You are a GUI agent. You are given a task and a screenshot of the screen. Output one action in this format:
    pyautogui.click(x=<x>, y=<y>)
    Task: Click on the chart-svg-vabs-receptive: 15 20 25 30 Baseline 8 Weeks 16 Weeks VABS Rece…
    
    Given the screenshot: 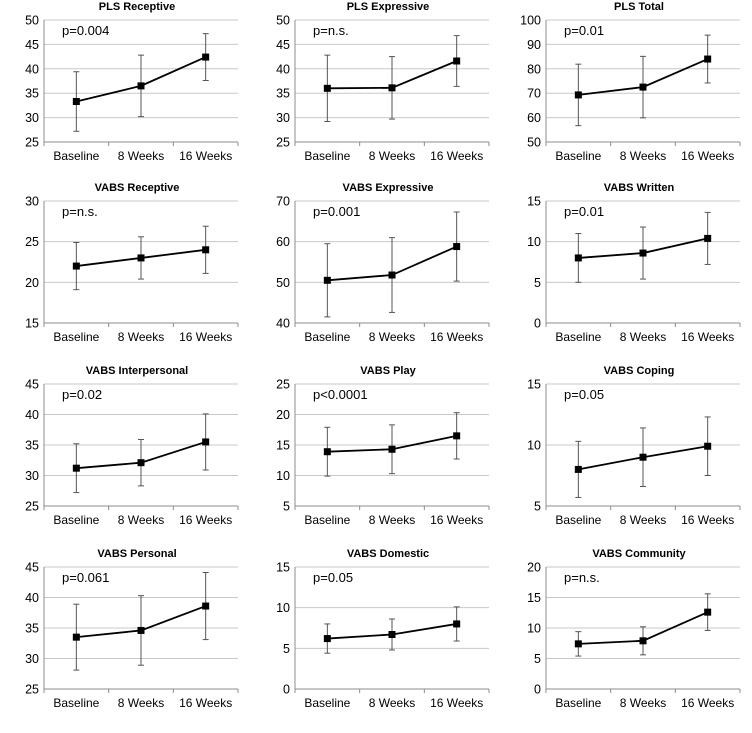 What is the action you would take?
    pyautogui.click(x=132, y=263)
    